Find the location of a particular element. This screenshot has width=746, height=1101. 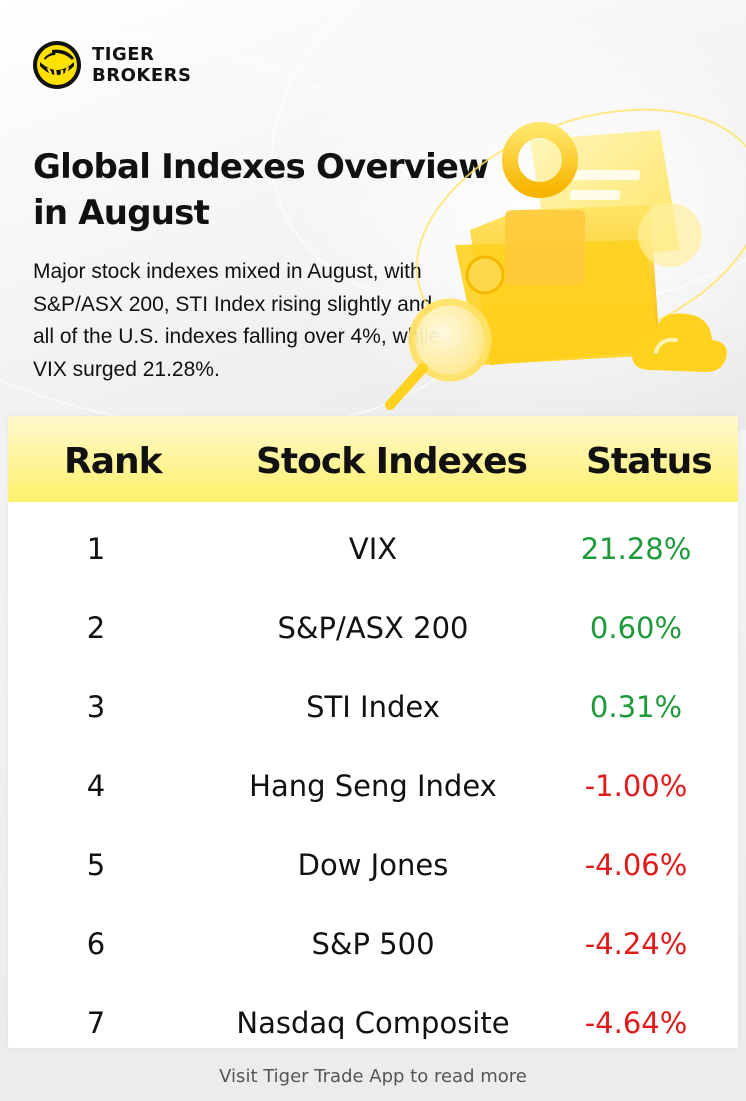

rank-cell: 1 is located at coordinates (96, 549).